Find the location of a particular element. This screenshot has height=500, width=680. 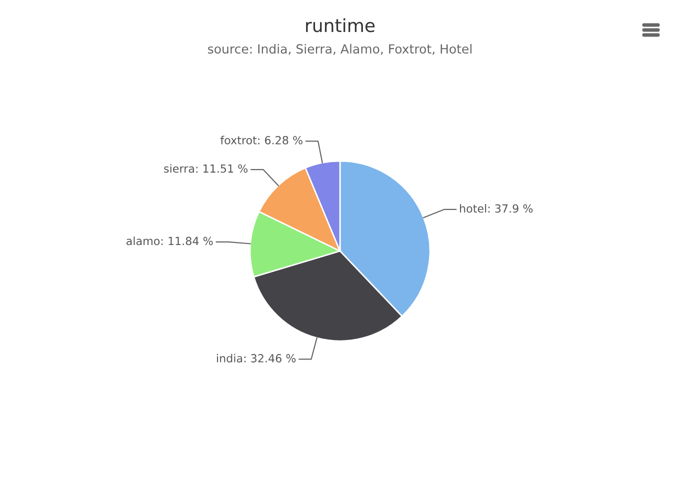

chart-title: runtime is located at coordinates (340, 25).